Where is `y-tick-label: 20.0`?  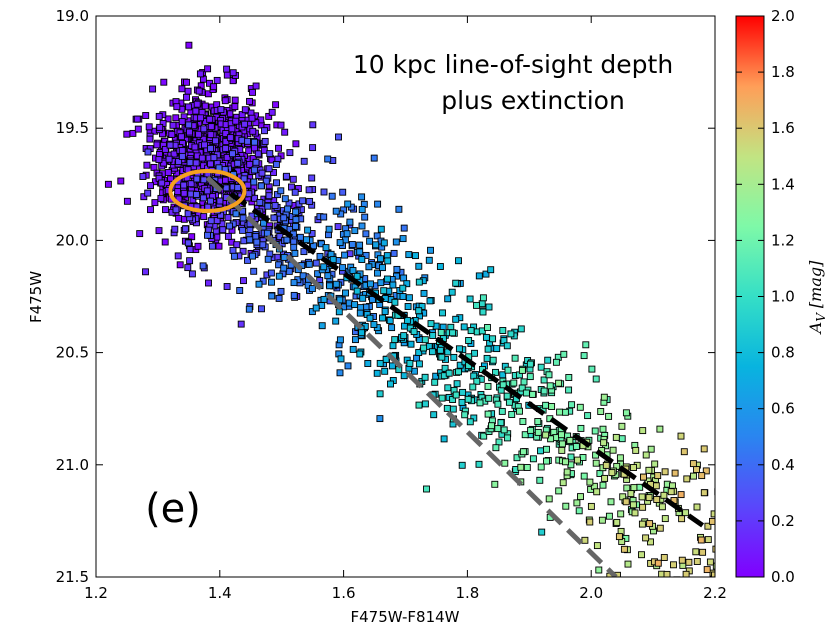 y-tick-label: 20.0 is located at coordinates (72, 240).